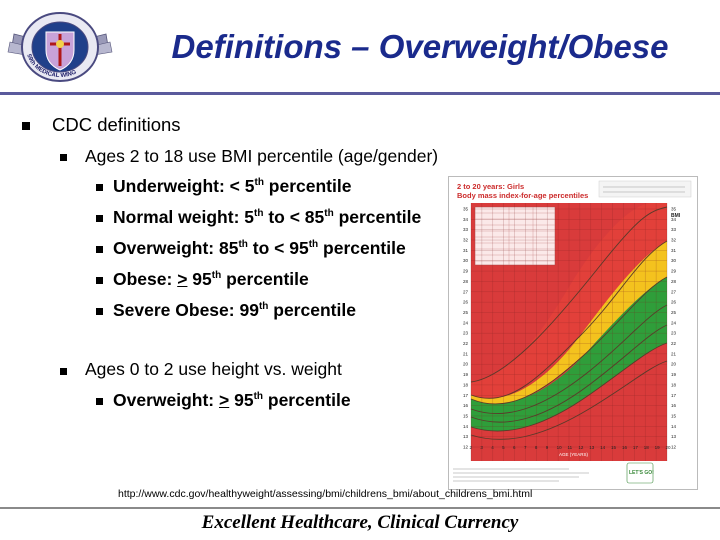 The height and width of the screenshot is (540, 720). What do you see at coordinates (360, 522) in the screenshot?
I see `footer-tagline: Excellent Healthcare, Clinical Currency` at bounding box center [360, 522].